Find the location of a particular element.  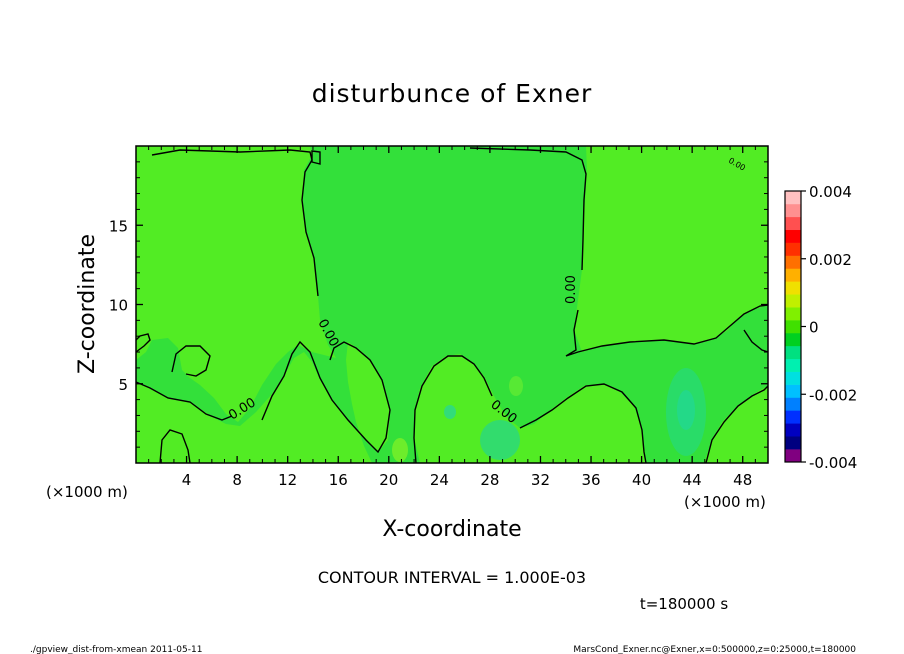

x-tick-label: 36 is located at coordinates (590, 480).